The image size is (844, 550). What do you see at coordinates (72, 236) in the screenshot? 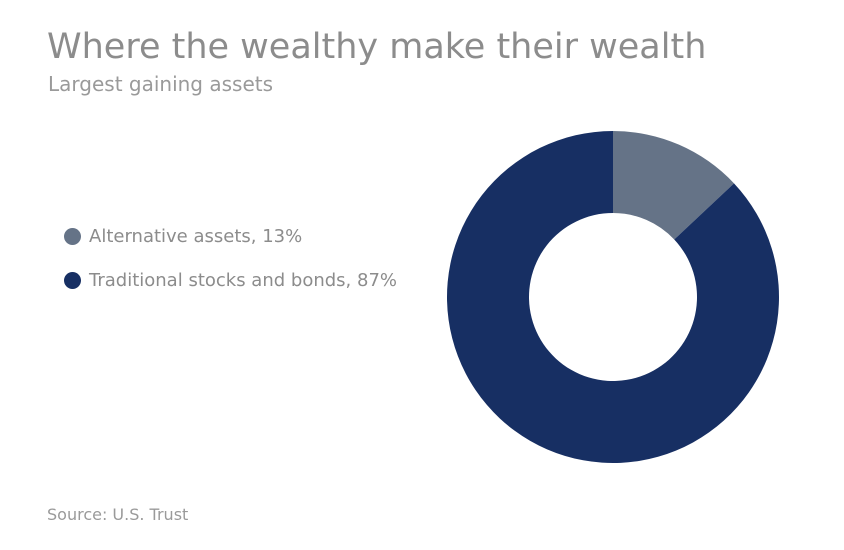
I see `legend-dot-alternative-assets` at bounding box center [72, 236].